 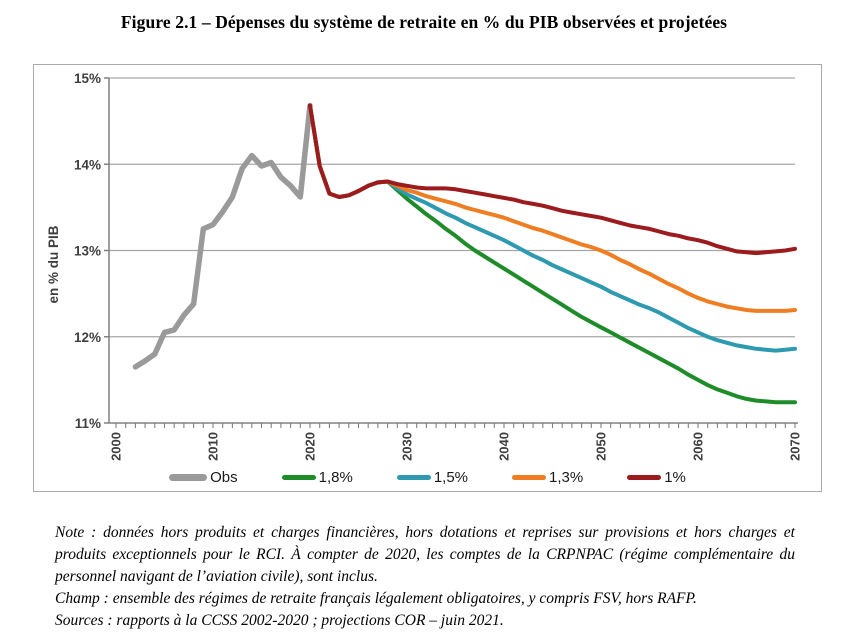 What do you see at coordinates (310, 446) in the screenshot?
I see `x-tick-label: 2020` at bounding box center [310, 446].